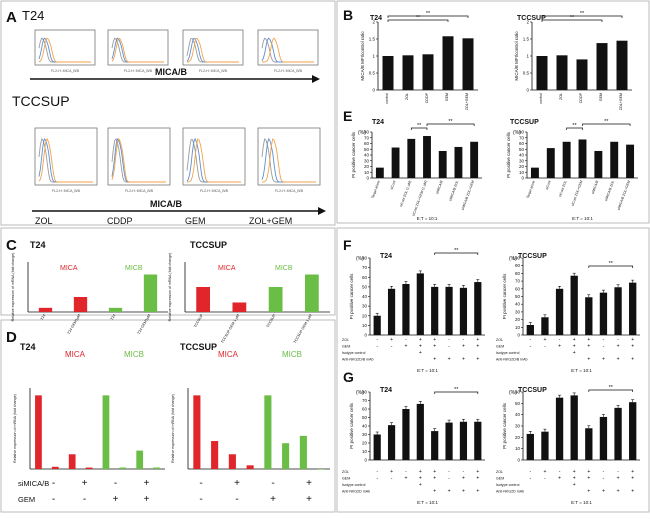 The image size is (650, 519). Describe the element at coordinates (348, 15) in the screenshot. I see `panel-letter-b: B` at that location.